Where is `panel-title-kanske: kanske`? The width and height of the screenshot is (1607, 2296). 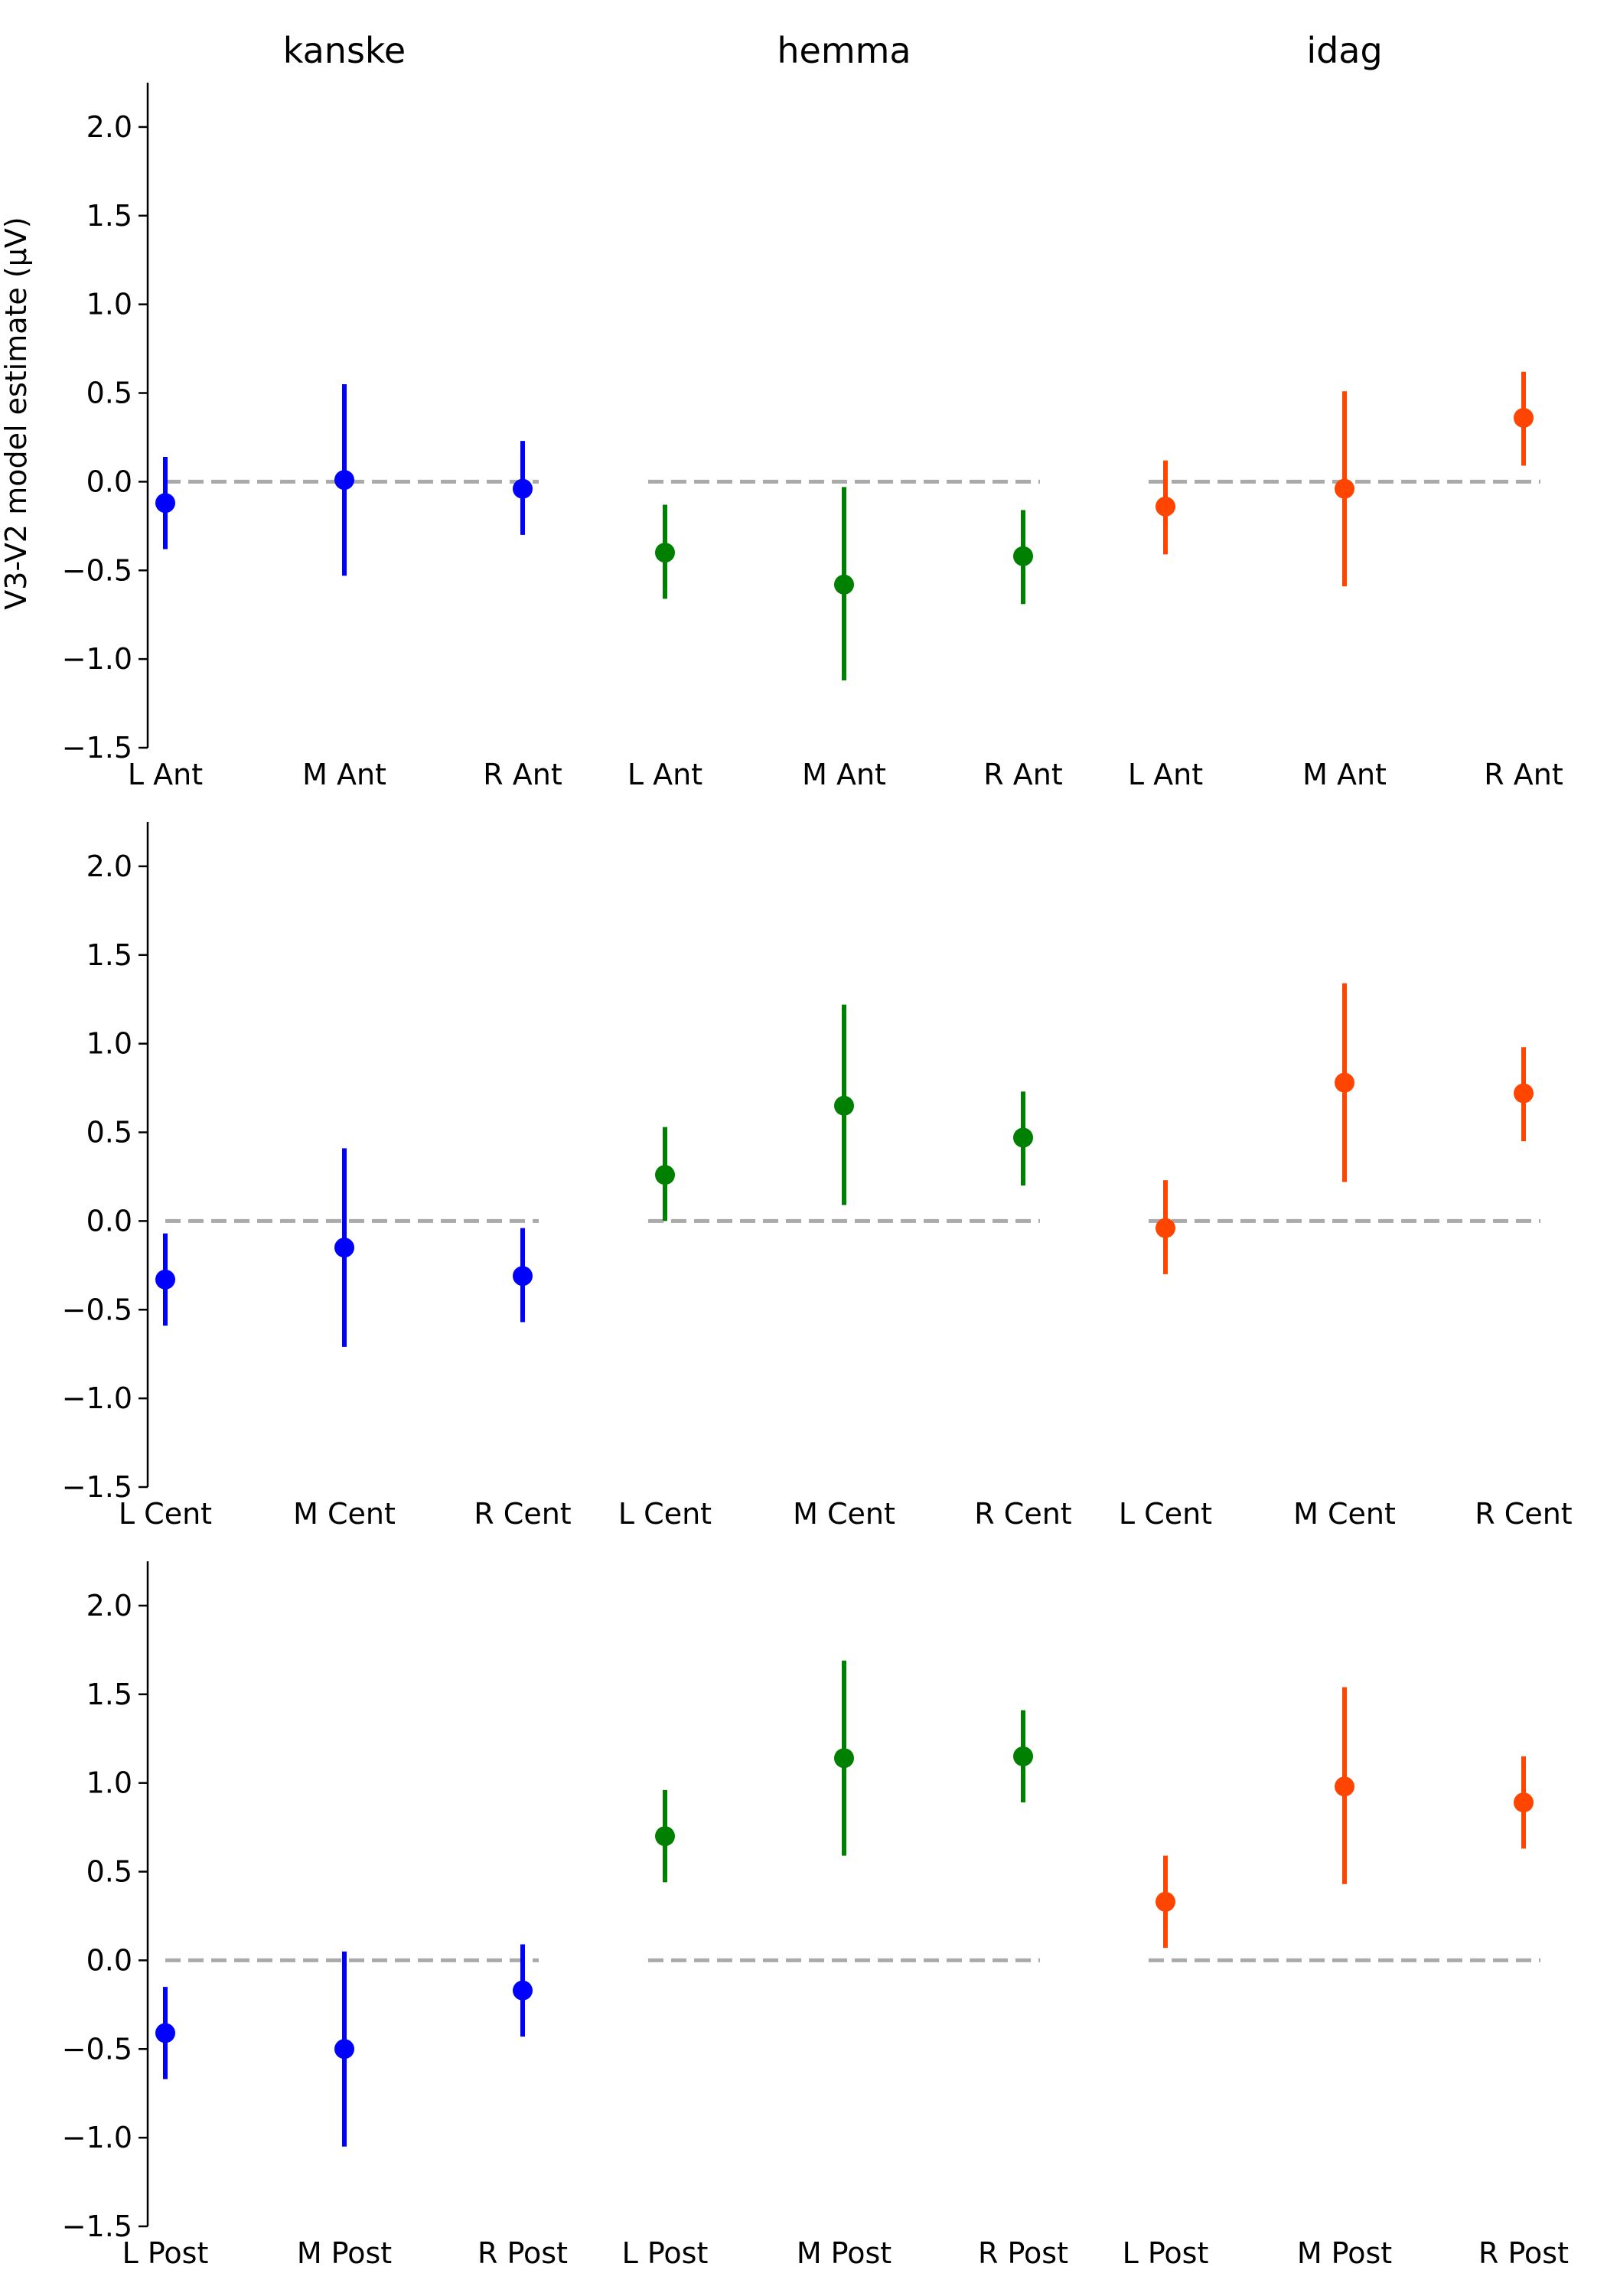
panel-title-kanske: kanske is located at coordinates (344, 50).